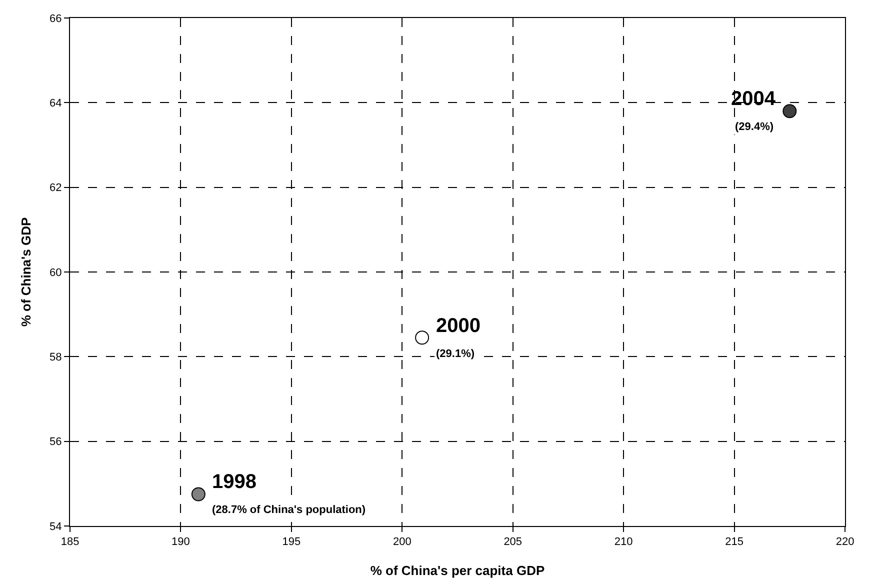 The image size is (875, 587). Describe the element at coordinates (753, 99) in the screenshot. I see `annotation: 2004` at that location.